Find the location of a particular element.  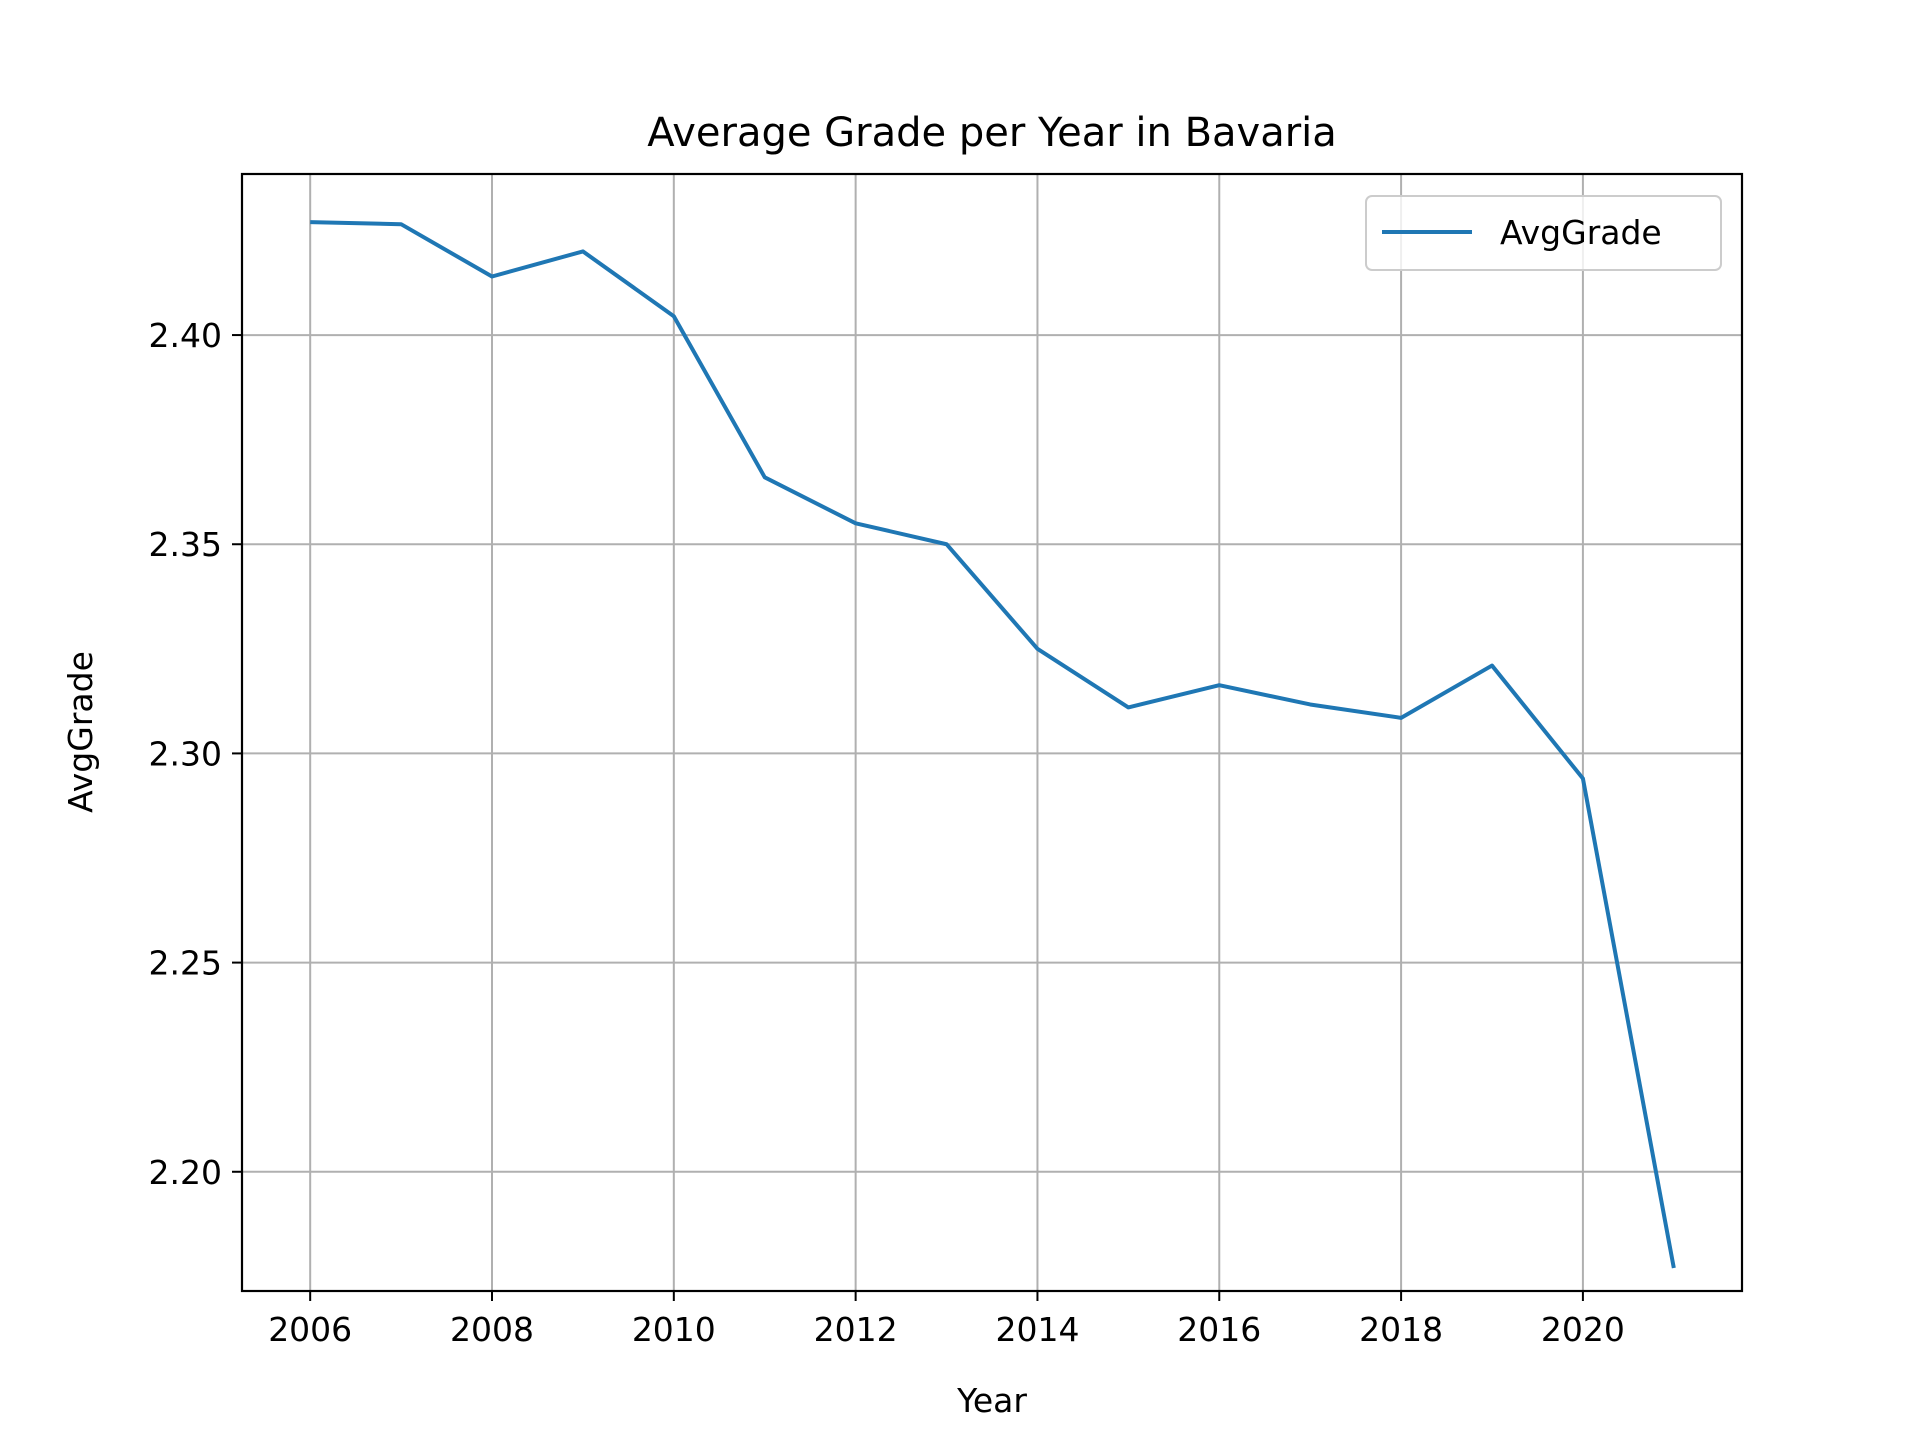

x-tick-label: 2016 is located at coordinates (1219, 1329).